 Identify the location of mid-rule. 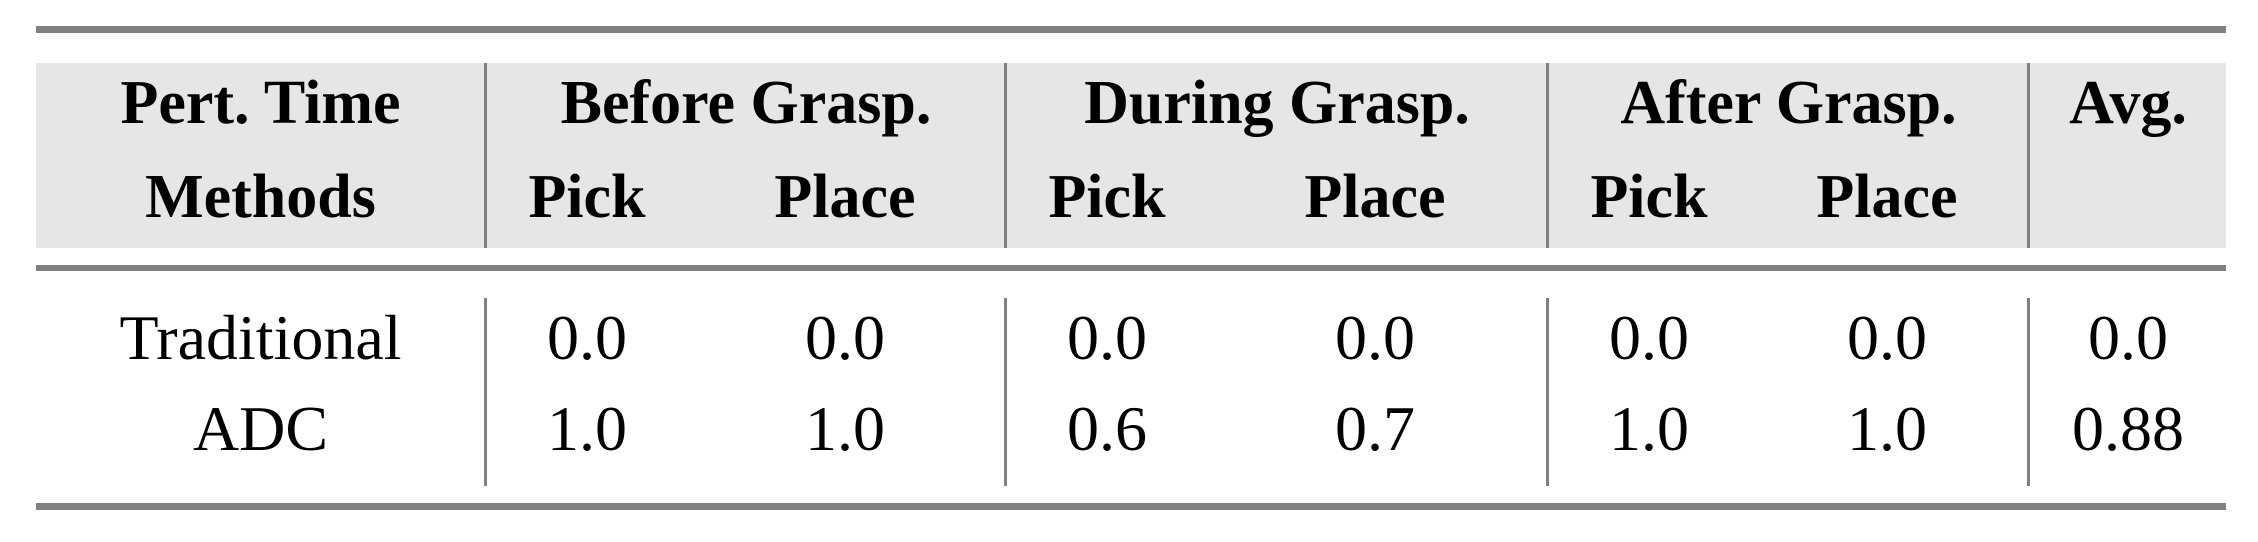
(1131, 268).